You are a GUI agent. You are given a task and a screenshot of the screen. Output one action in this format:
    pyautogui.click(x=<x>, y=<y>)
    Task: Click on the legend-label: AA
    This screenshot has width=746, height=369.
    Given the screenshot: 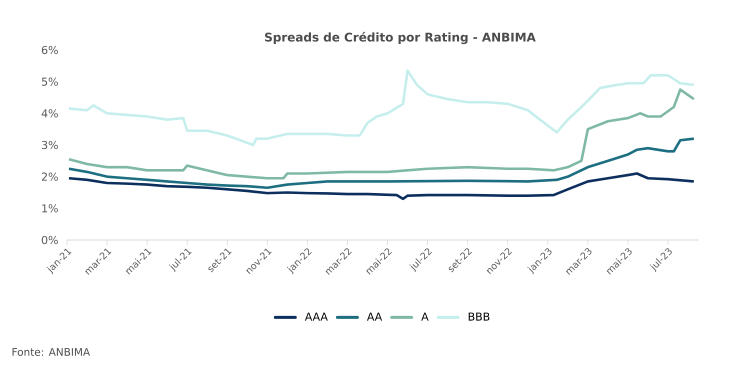 What is the action you would take?
    pyautogui.click(x=374, y=316)
    